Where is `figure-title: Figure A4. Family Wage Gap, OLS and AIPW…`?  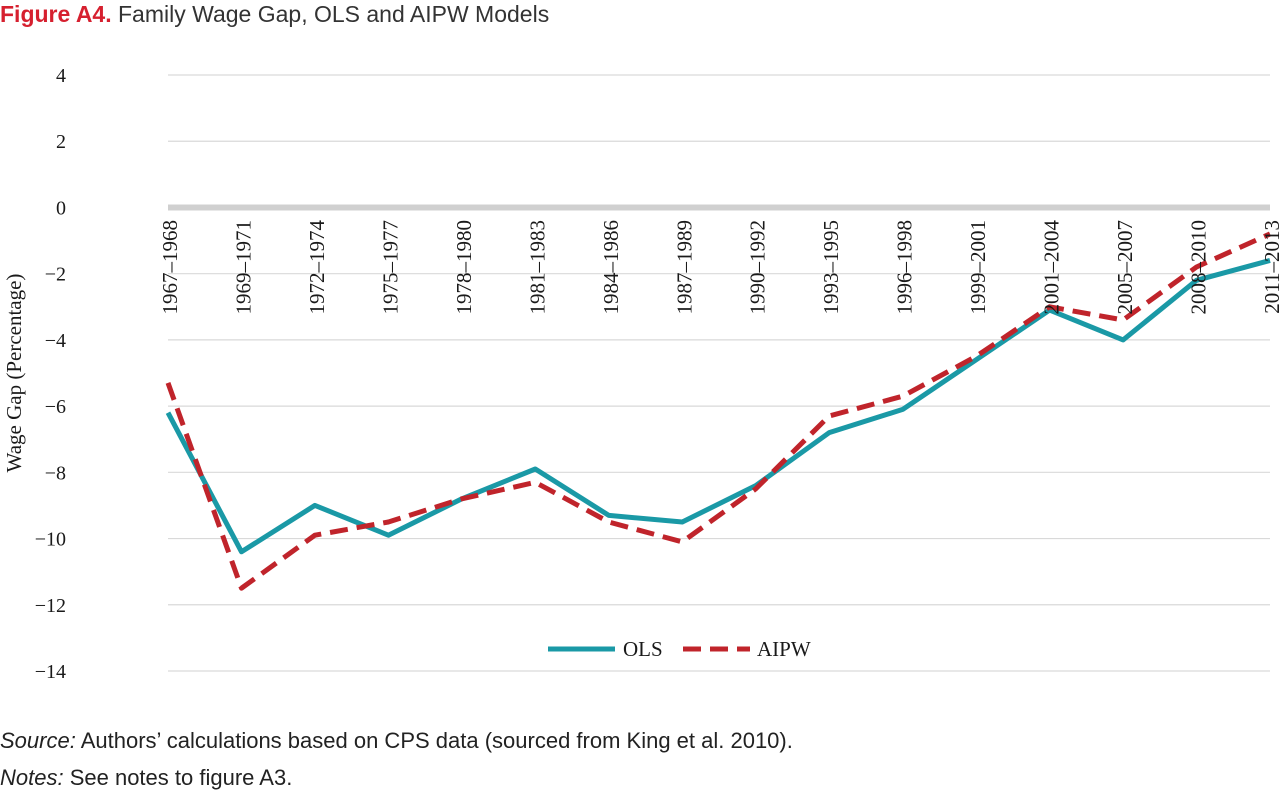
figure-title: Figure A4. Family Wage Gap, OLS and AIPW… is located at coordinates (274, 14).